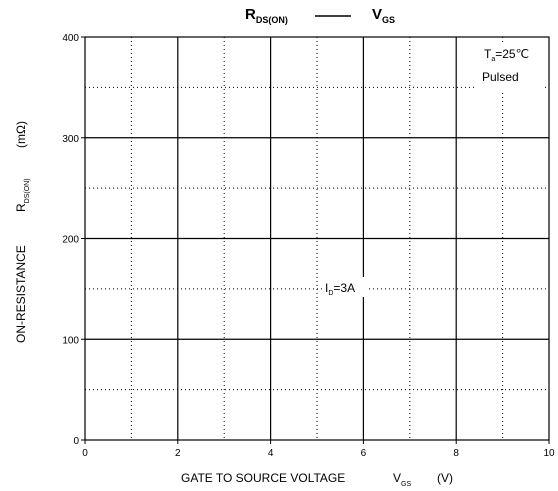 Image resolution: width=558 pixels, height=491 pixels. What do you see at coordinates (506, 55) in the screenshot?
I see `temperature-condition: Ta=25℃` at bounding box center [506, 55].